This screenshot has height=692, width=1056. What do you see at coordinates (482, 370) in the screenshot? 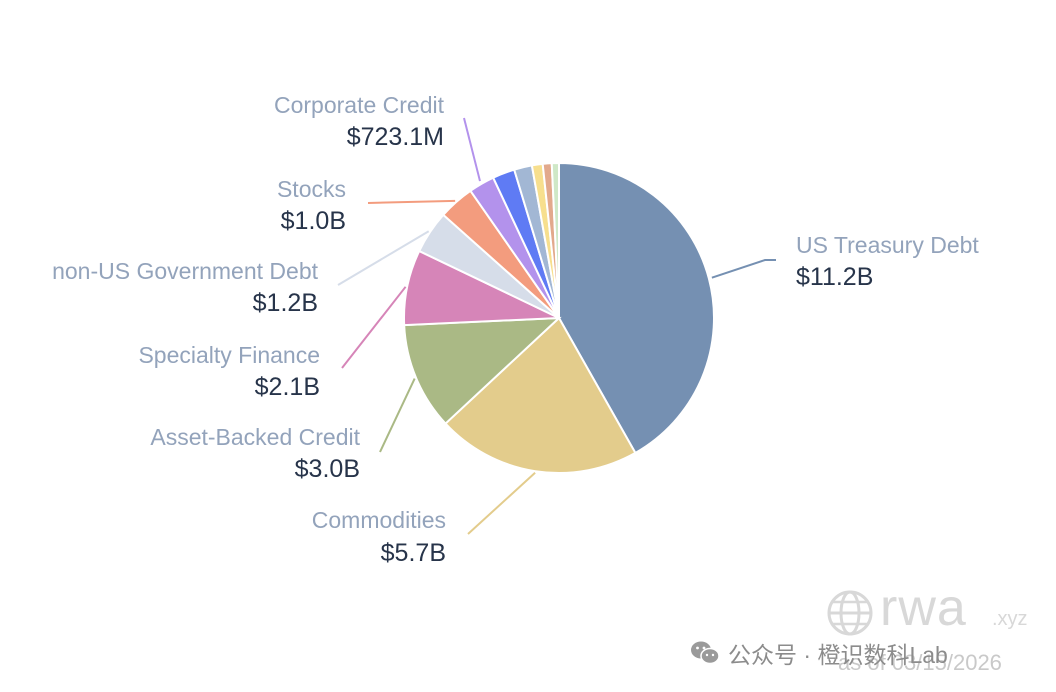
I see `slice-asset-backed-credit` at bounding box center [482, 370].